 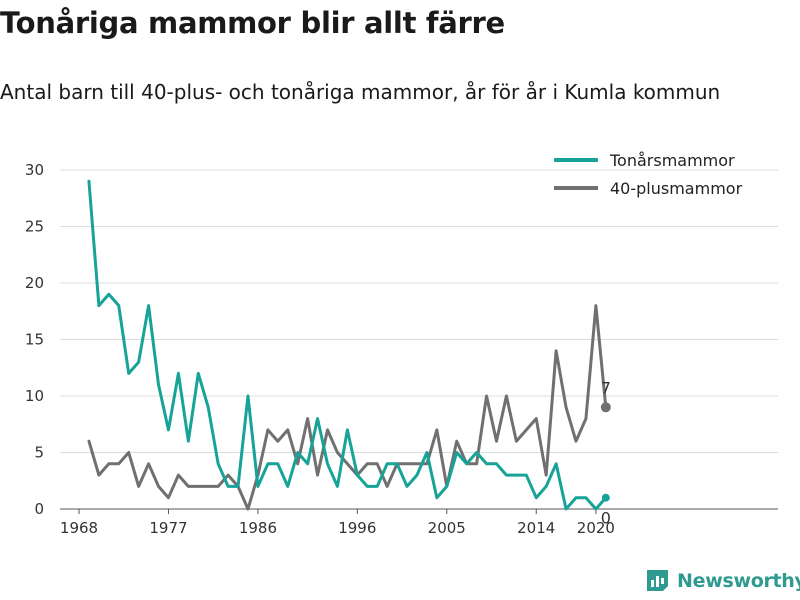 What do you see at coordinates (648, 174) in the screenshot?
I see `legend: Tonårsmammor 40-plusmammor` at bounding box center [648, 174].